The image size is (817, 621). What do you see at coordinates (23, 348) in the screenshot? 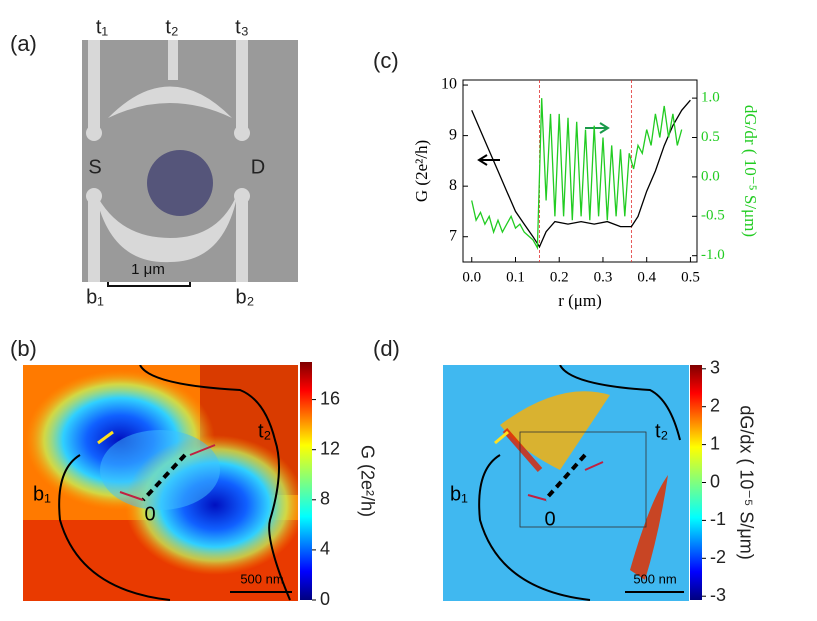
I see `panel-label: (b)` at bounding box center [23, 348].